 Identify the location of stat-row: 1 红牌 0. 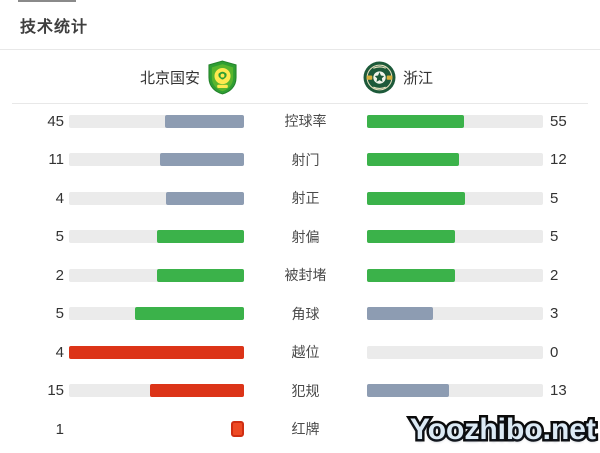
(300, 429).